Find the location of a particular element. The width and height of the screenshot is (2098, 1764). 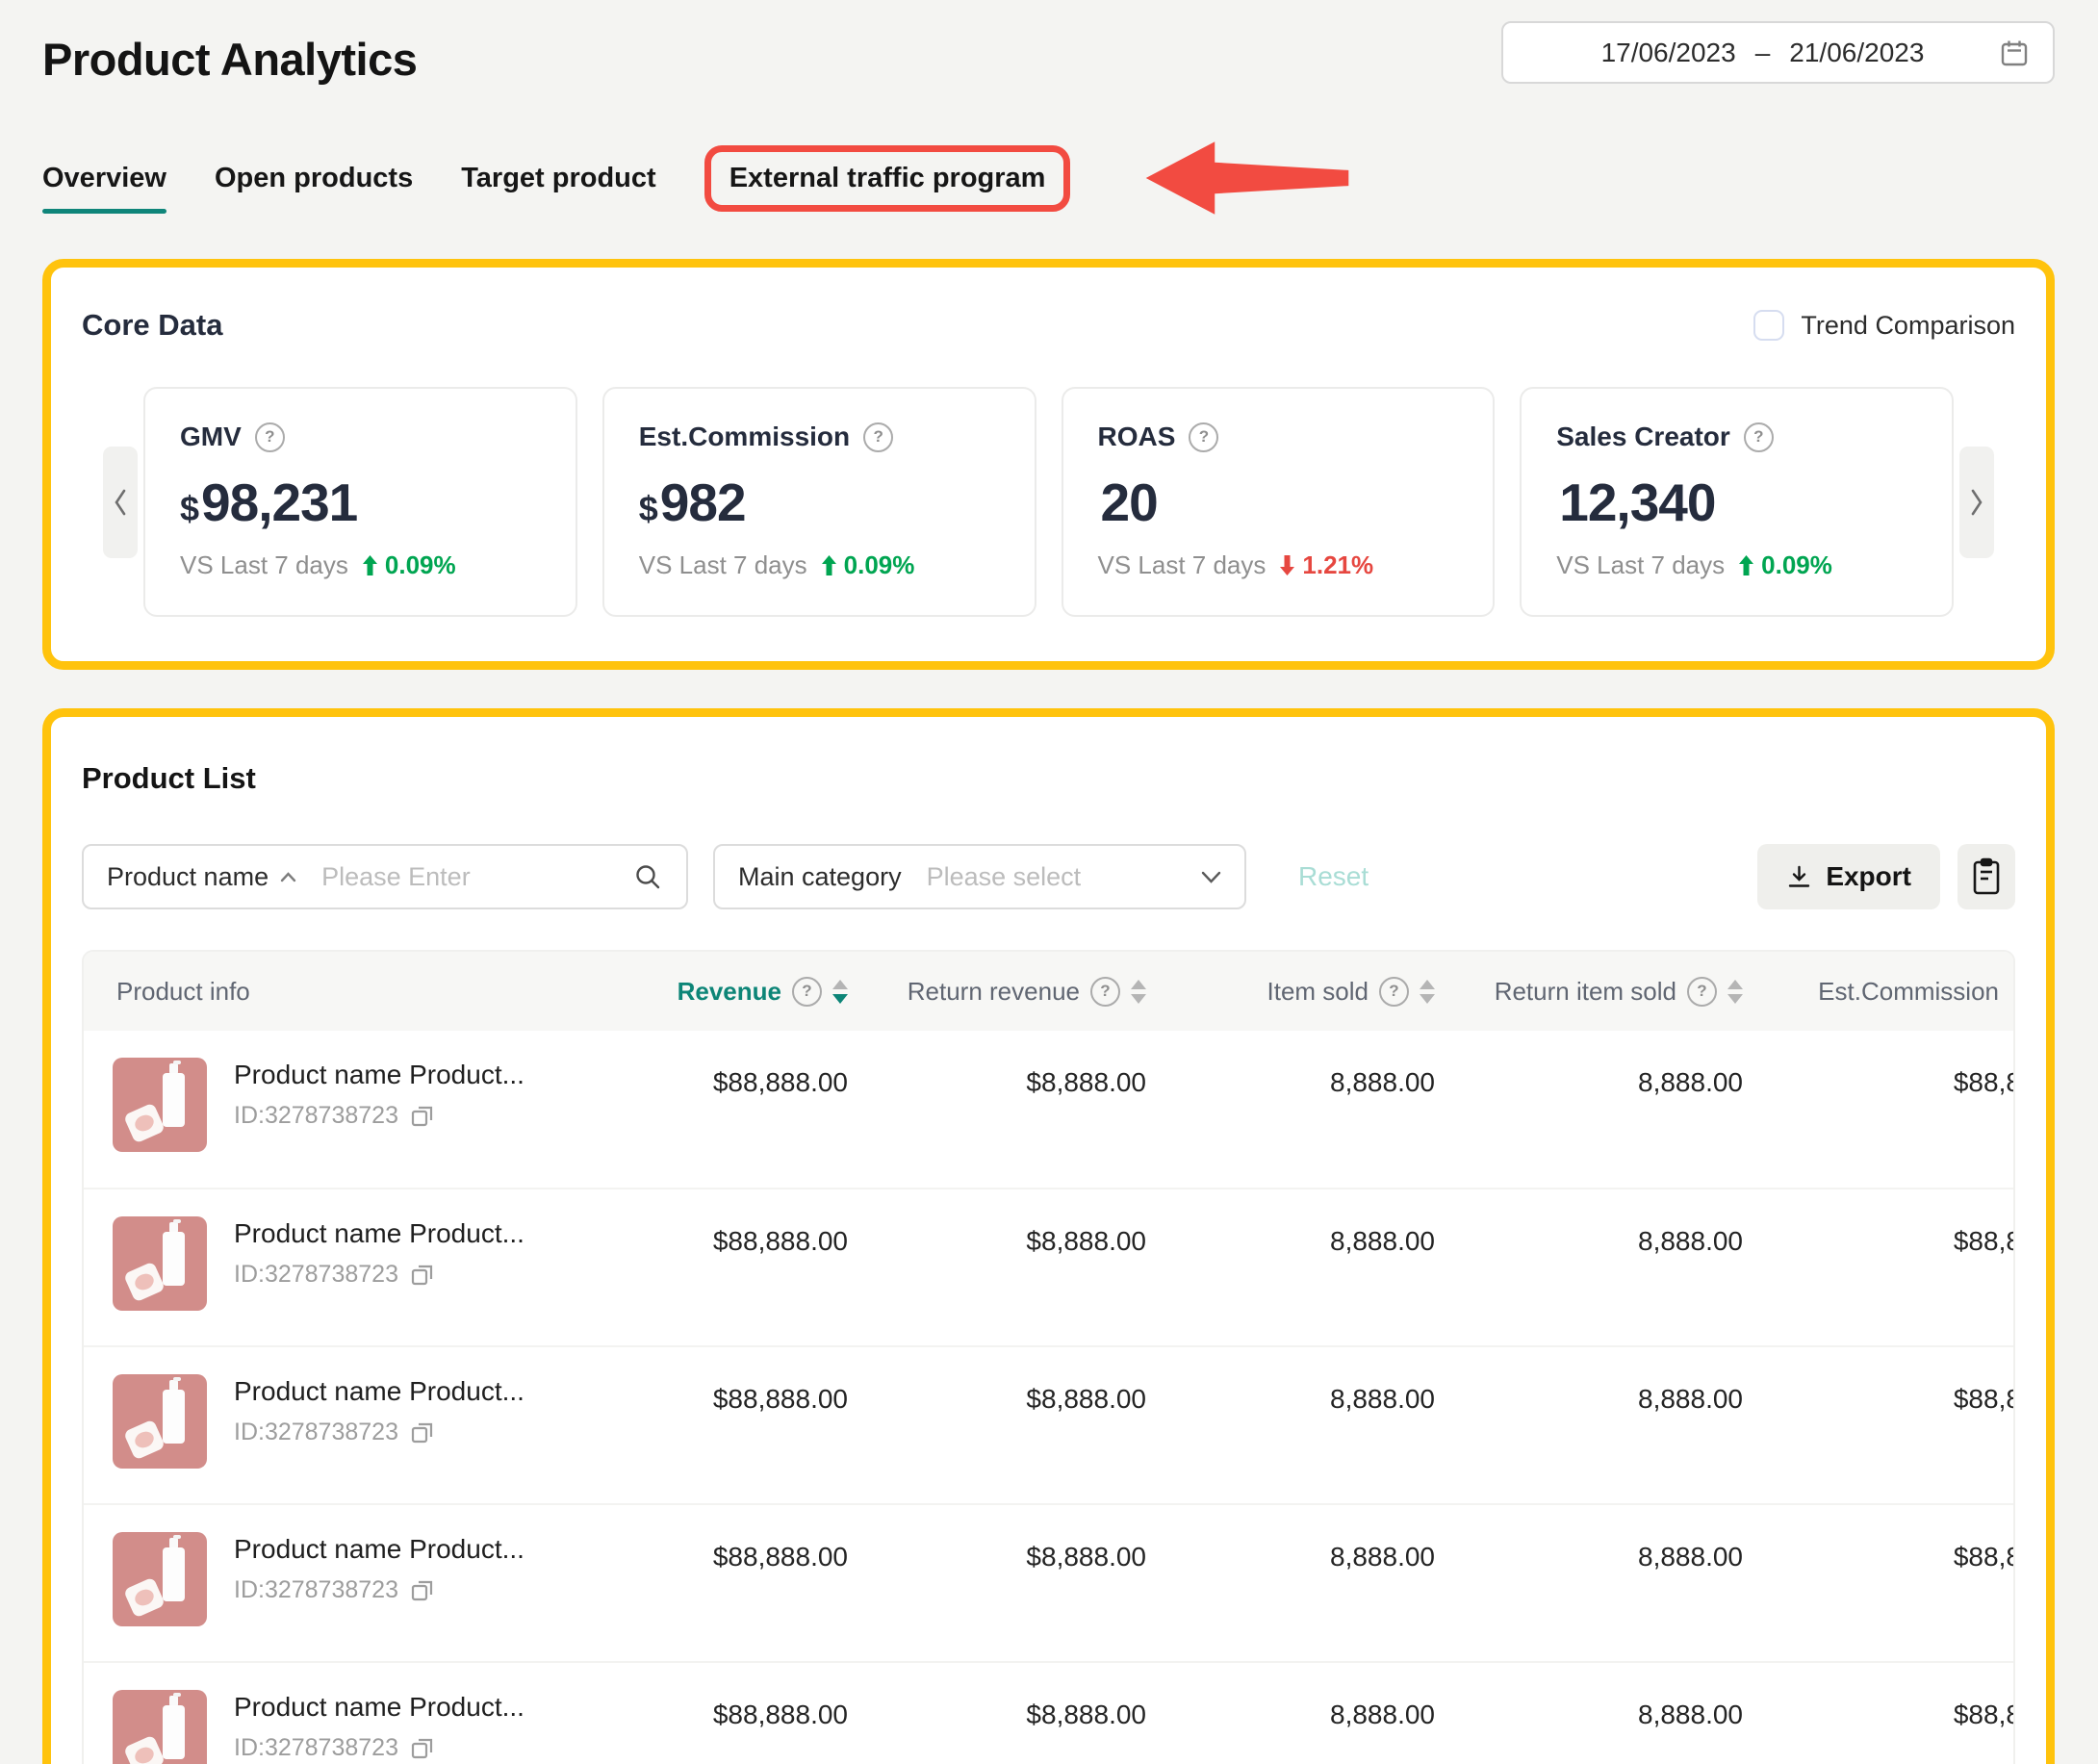

chevron-up-icon is located at coordinates (288, 876).